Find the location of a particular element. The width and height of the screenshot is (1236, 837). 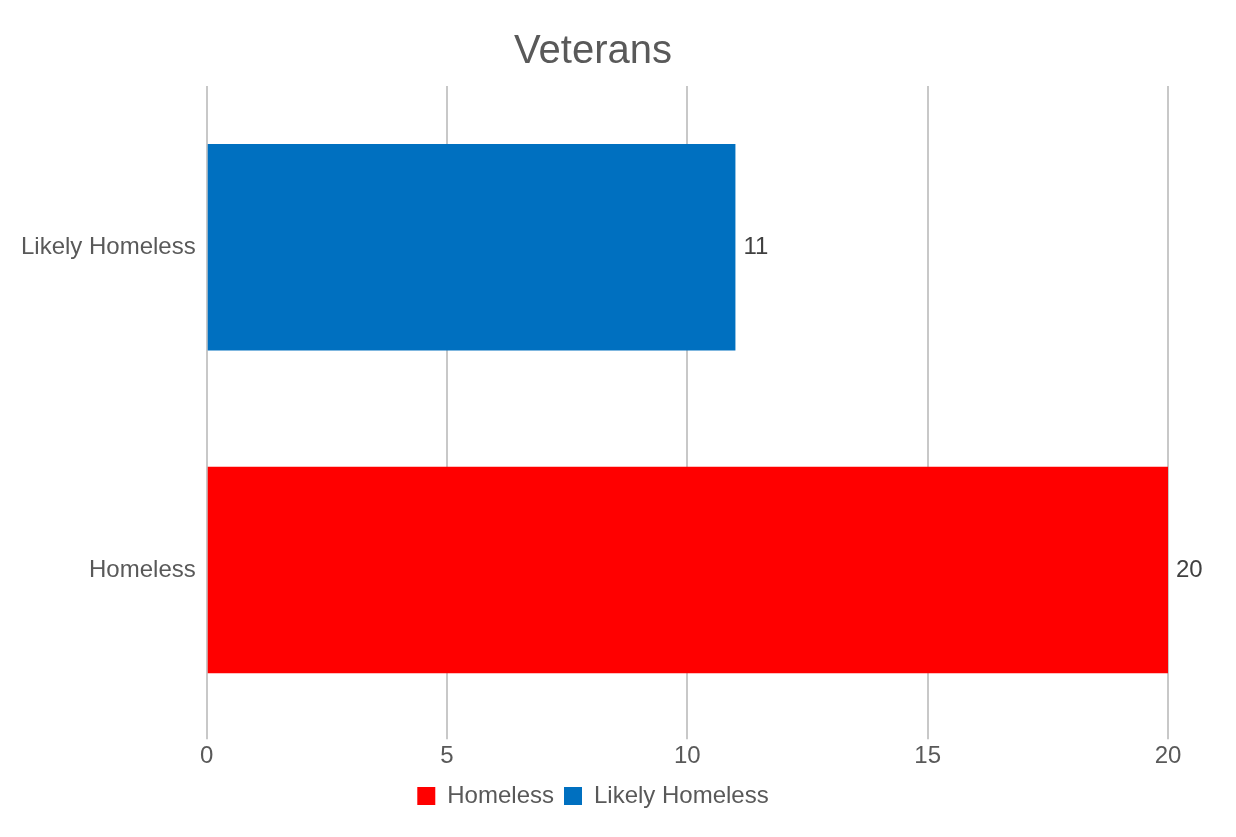

data-label: 20 is located at coordinates (1189, 568).